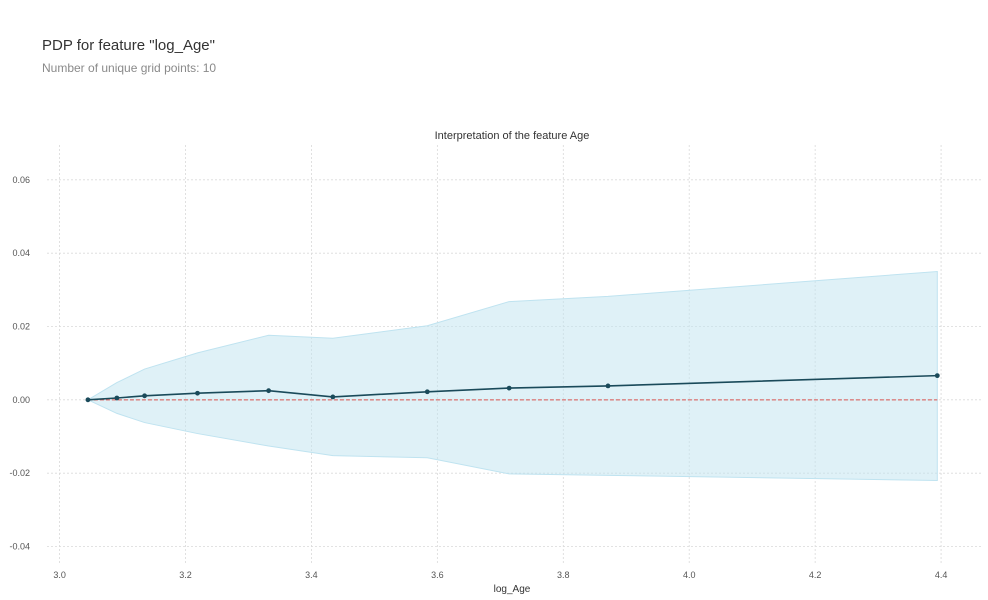  What do you see at coordinates (311, 575) in the screenshot?
I see `x-tick-label: 3.4` at bounding box center [311, 575].